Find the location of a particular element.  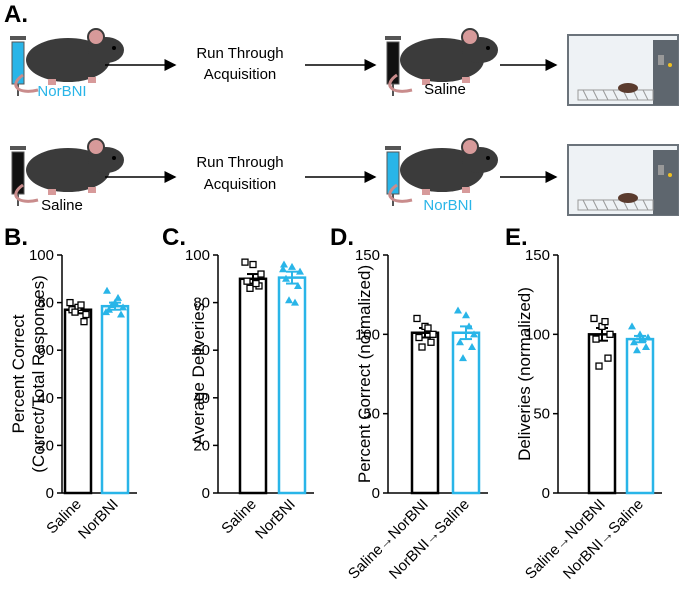

panel-label: A. is located at coordinates (16, 14).